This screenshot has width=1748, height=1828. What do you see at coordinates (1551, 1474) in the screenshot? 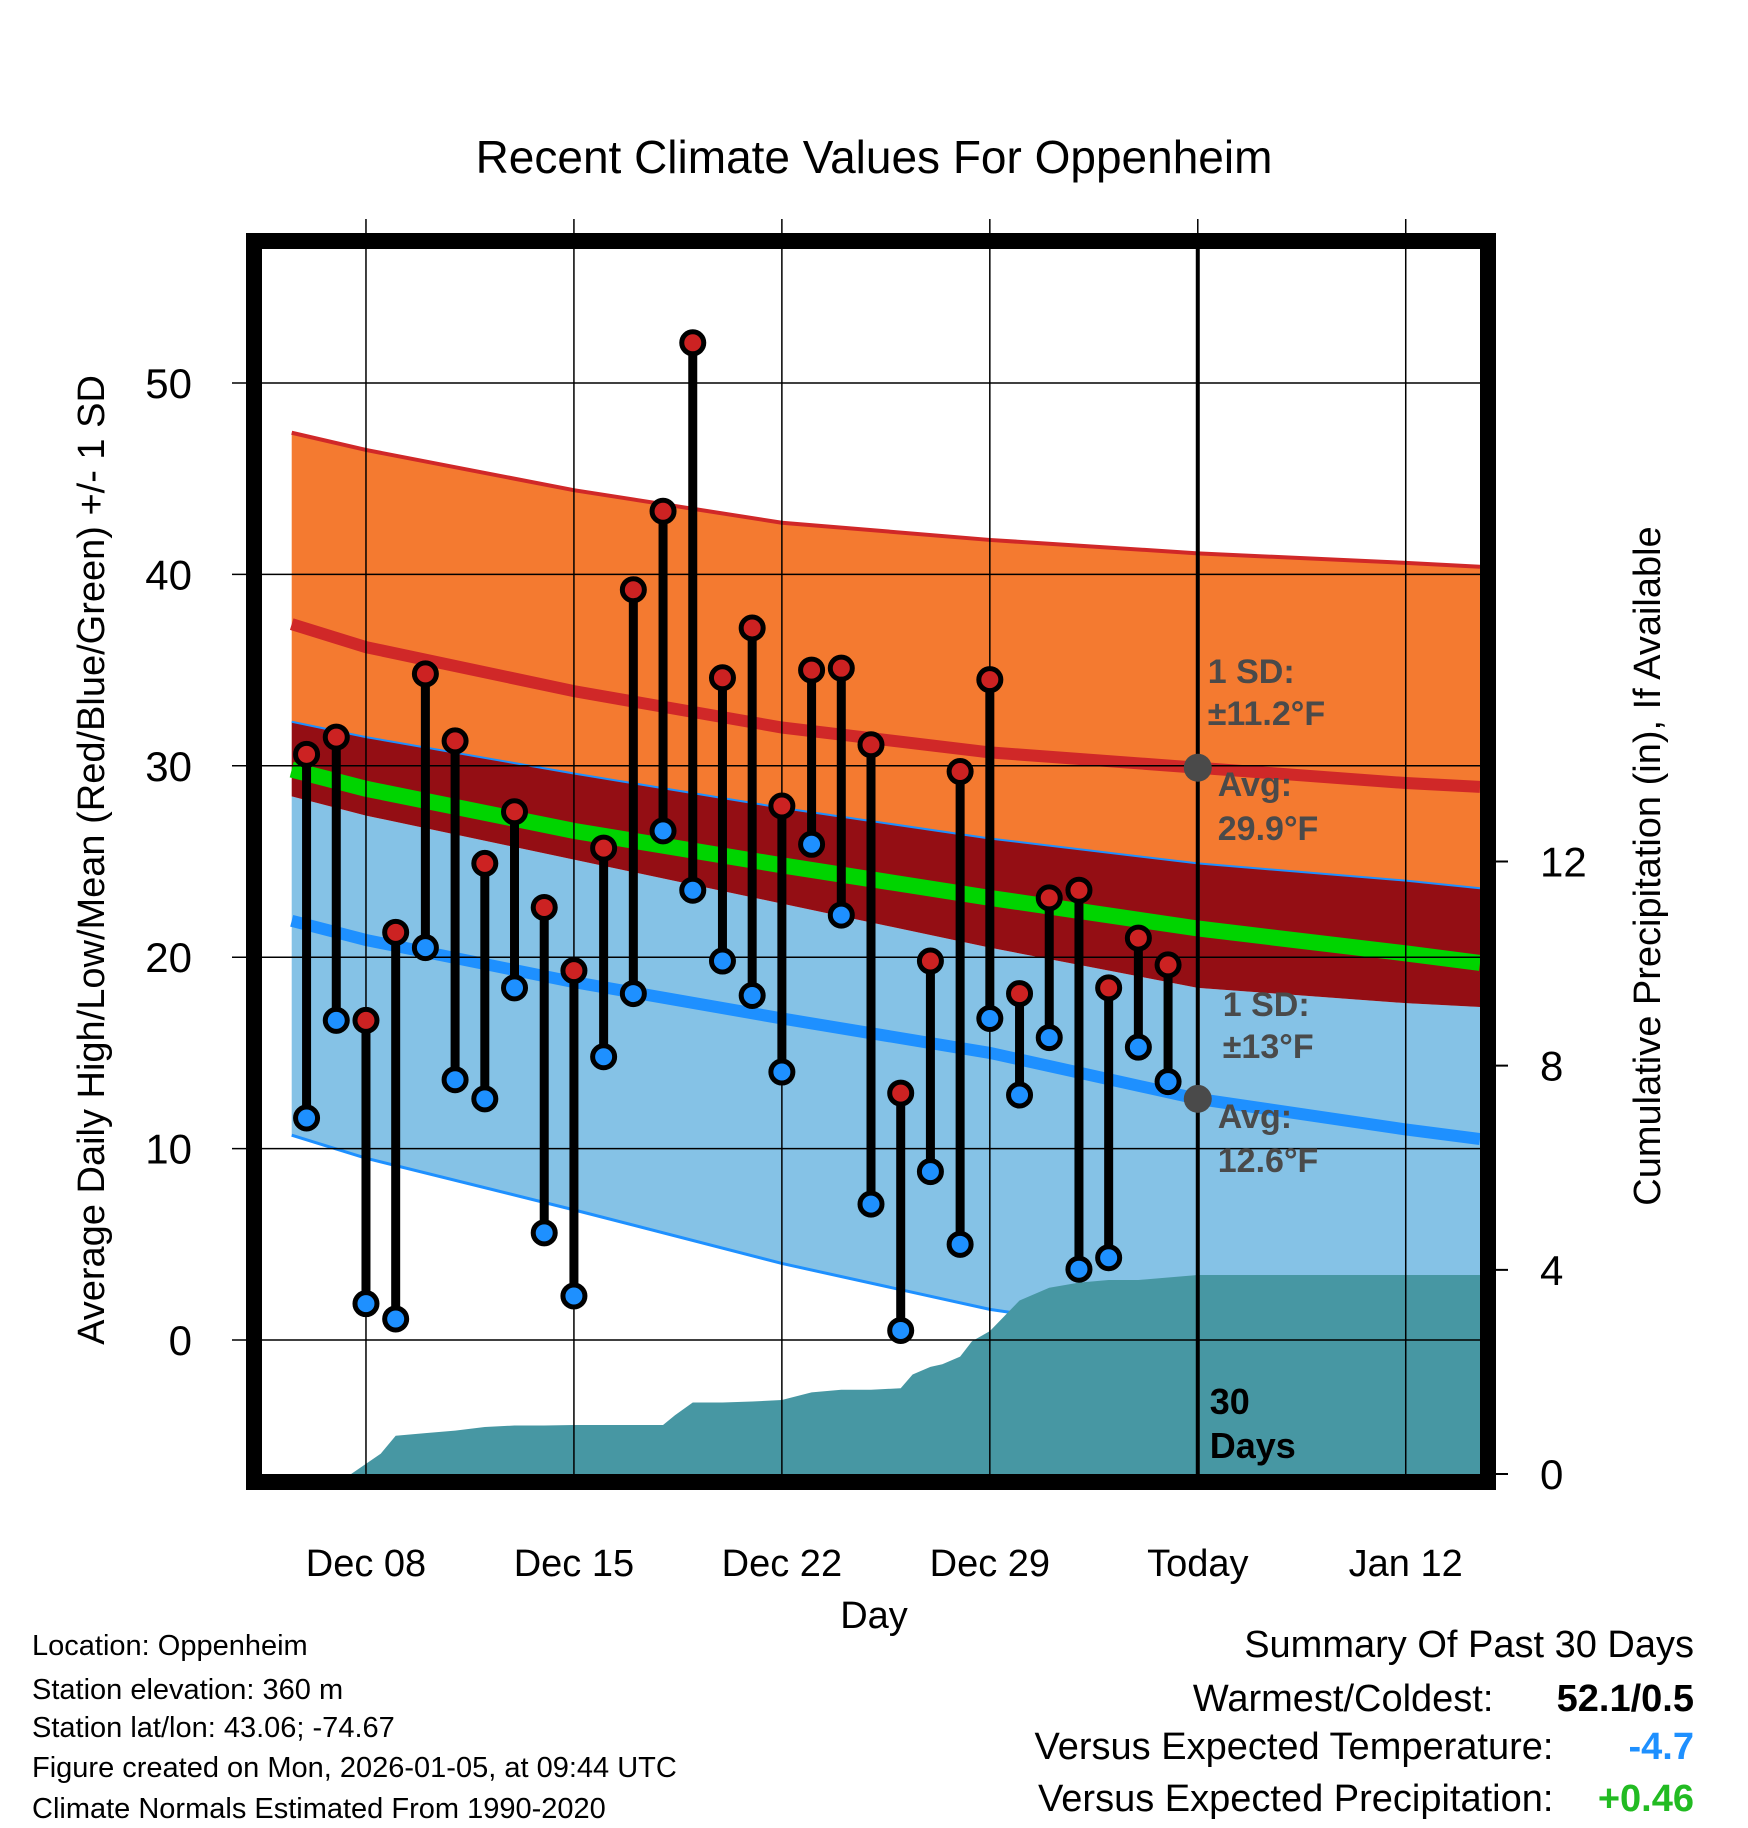
I see `y2-tick-label: 0` at bounding box center [1551, 1474].